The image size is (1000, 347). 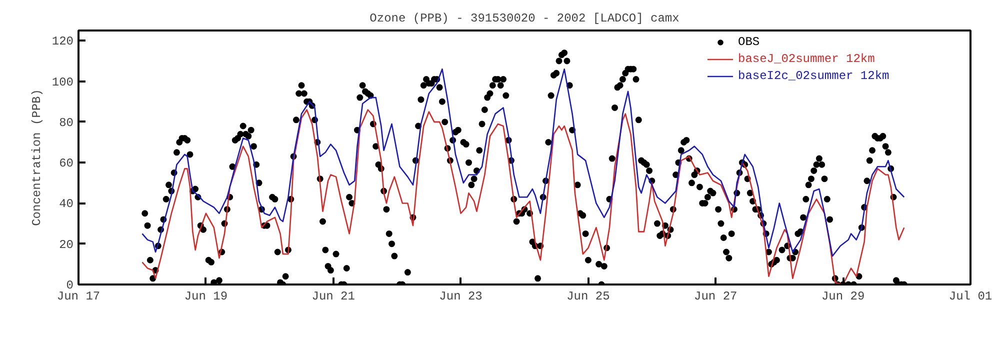 I want to click on x-tick-label: Jun 25, so click(x=588, y=297).